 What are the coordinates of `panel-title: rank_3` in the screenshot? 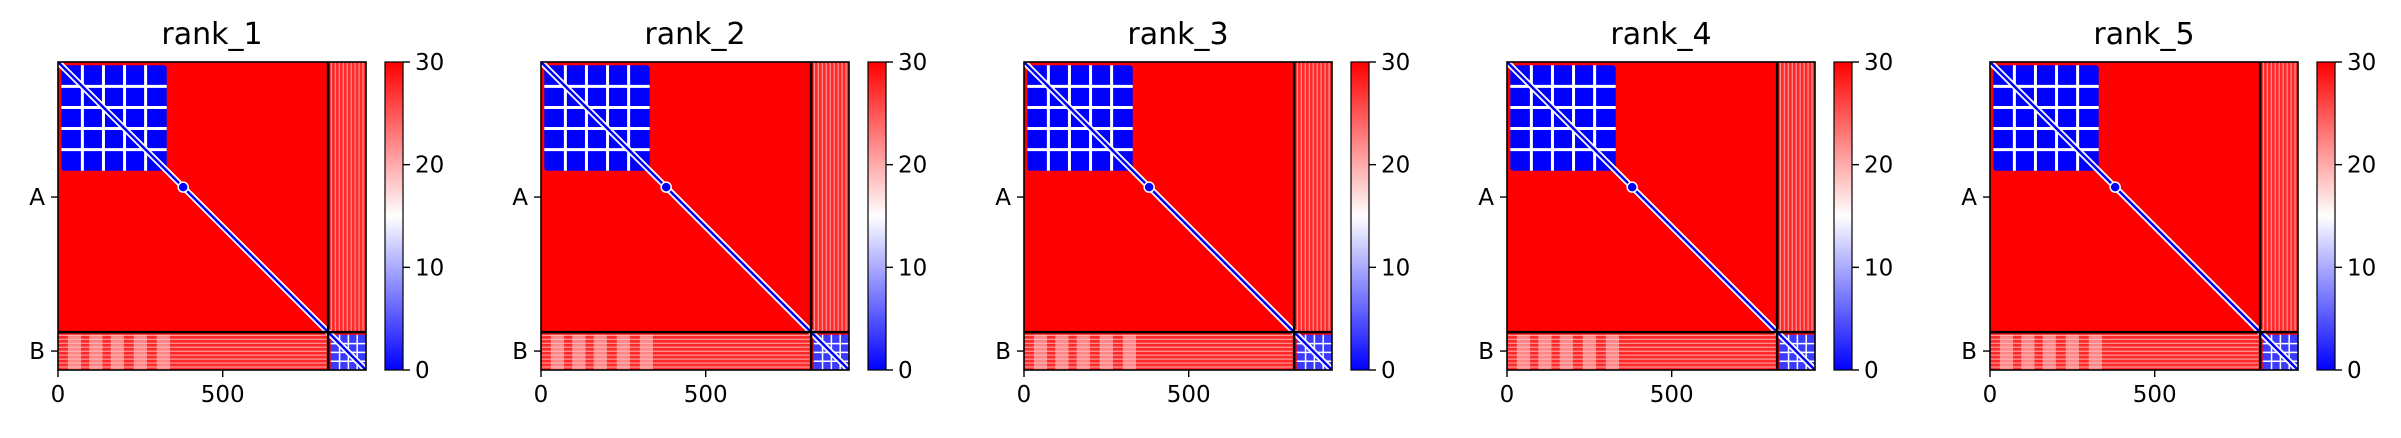 It's located at (1177, 34).